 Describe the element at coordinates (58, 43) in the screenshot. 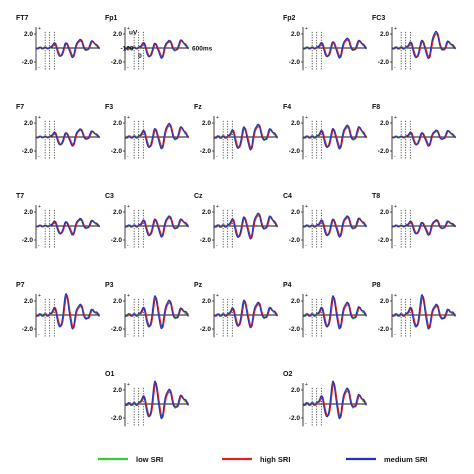

I see `panel-ft7: FT7 2.0 -2.0 + -` at that location.